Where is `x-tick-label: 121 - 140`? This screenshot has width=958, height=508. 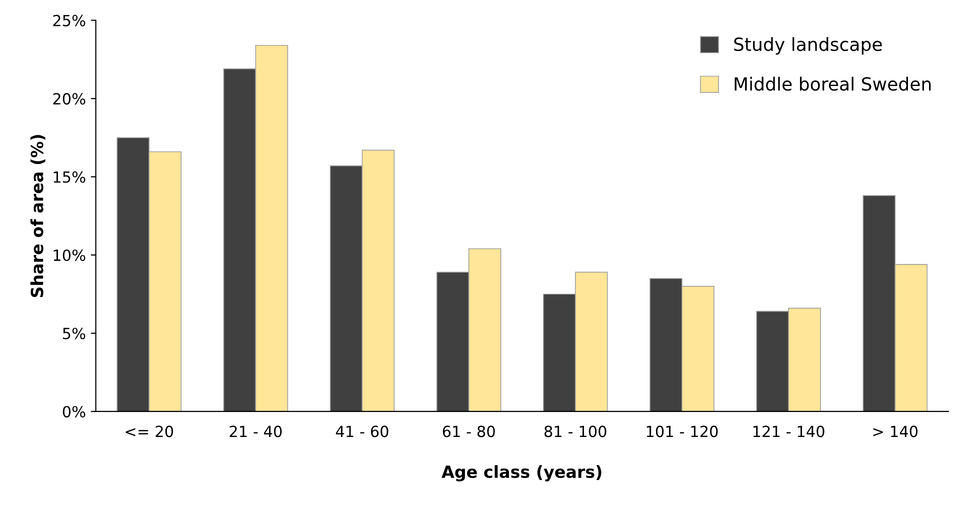 x-tick-label: 121 - 140 is located at coordinates (788, 432).